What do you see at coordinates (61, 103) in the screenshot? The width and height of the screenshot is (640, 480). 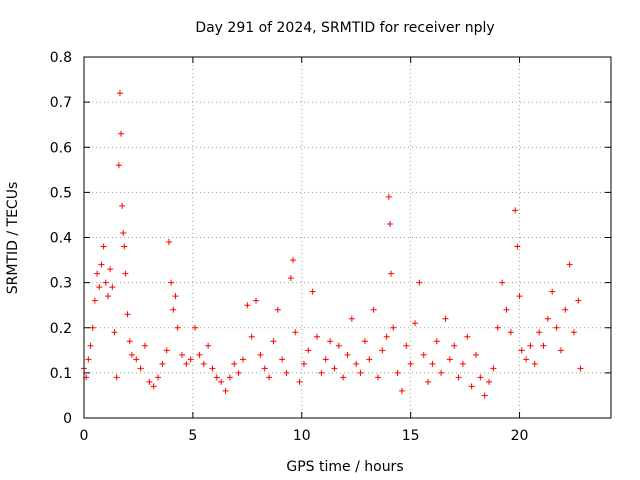 I see `y-tick-label: 0.7` at bounding box center [61, 103].